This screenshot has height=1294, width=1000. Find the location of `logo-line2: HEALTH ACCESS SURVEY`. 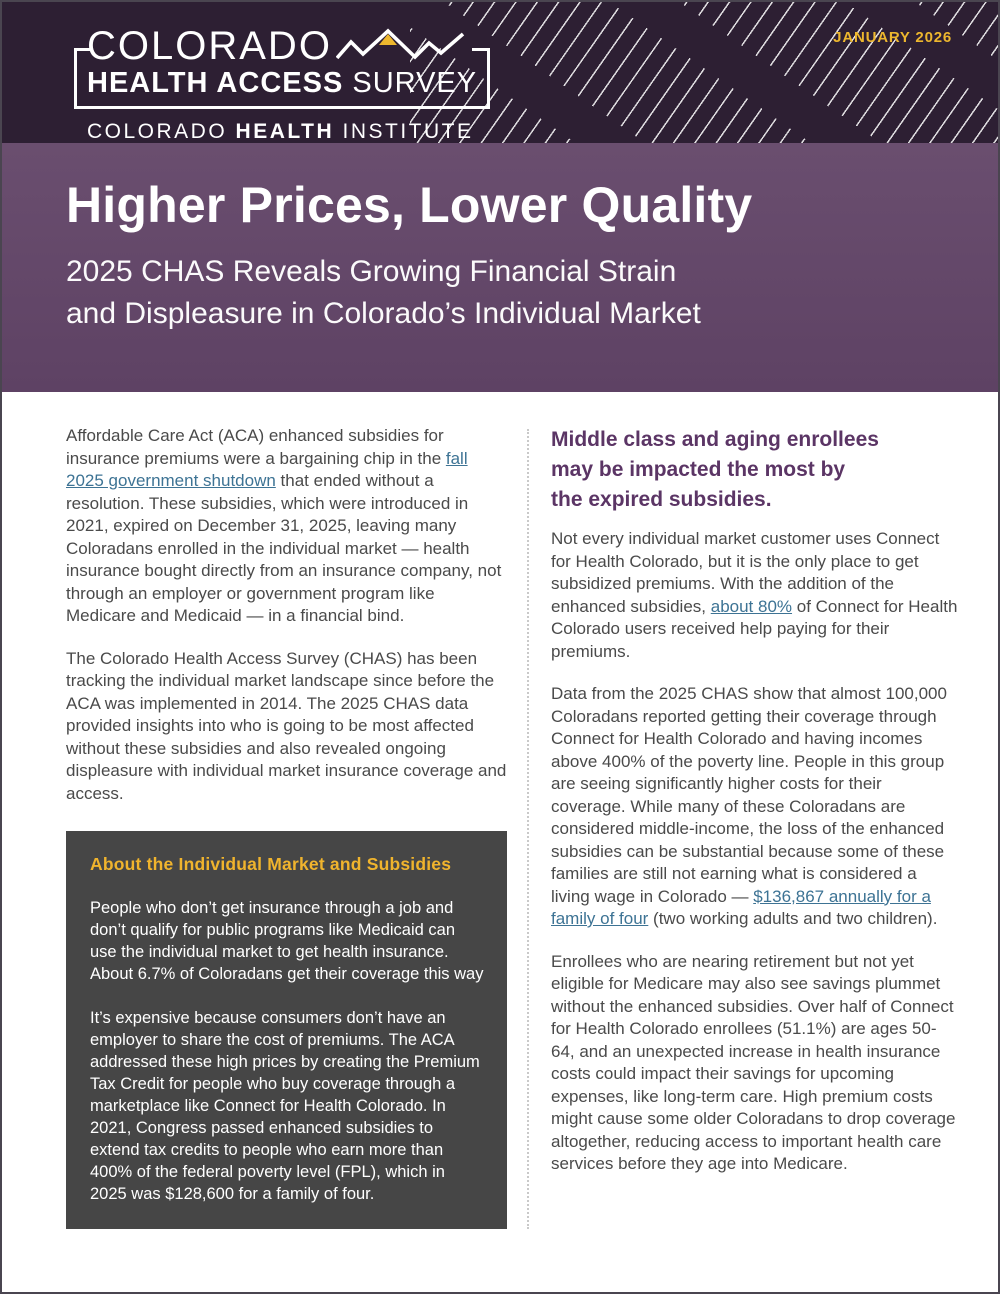

logo-line2: HEALTH ACCESS SURVEY is located at coordinates (282, 83).